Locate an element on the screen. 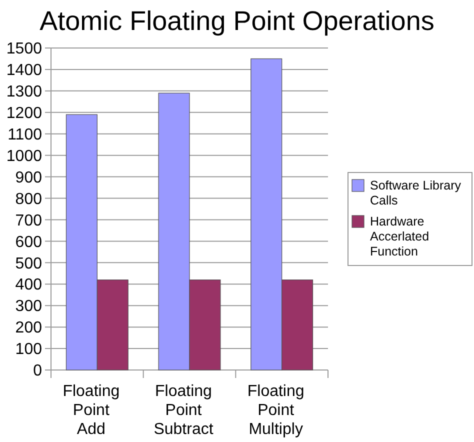  x-tick-label: Floating Point Multiply is located at coordinates (275, 410).